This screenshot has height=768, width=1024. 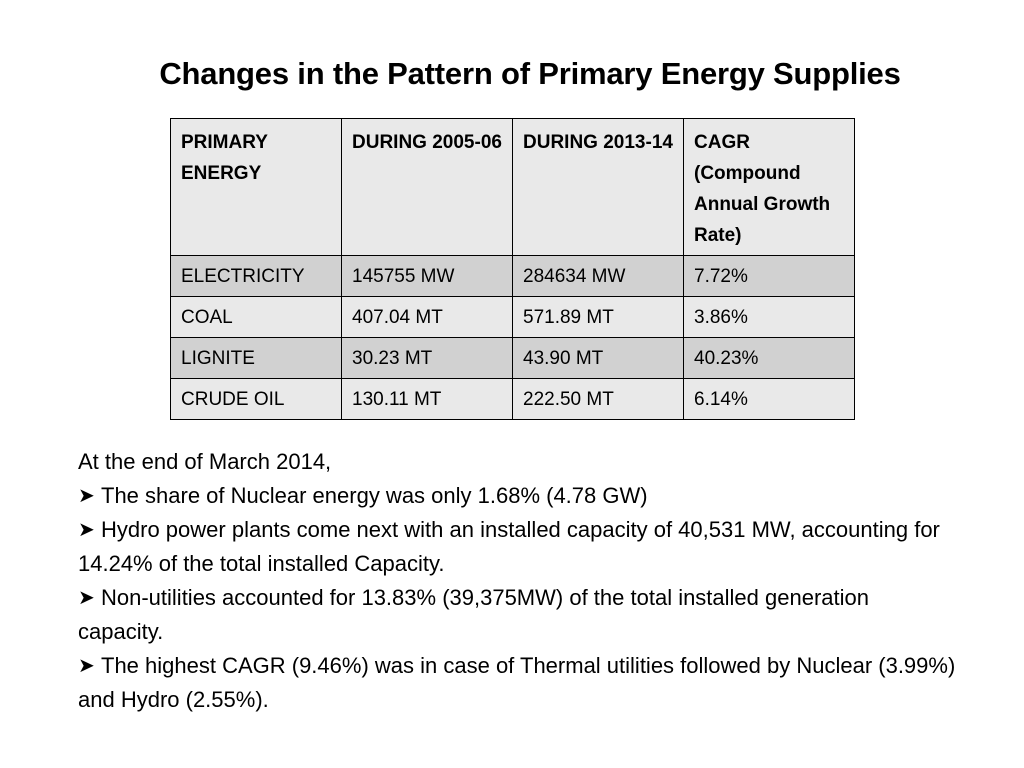 I want to click on table-row: COAL 407.04 MT 571.89 MT 3.86%, so click(x=512, y=317).